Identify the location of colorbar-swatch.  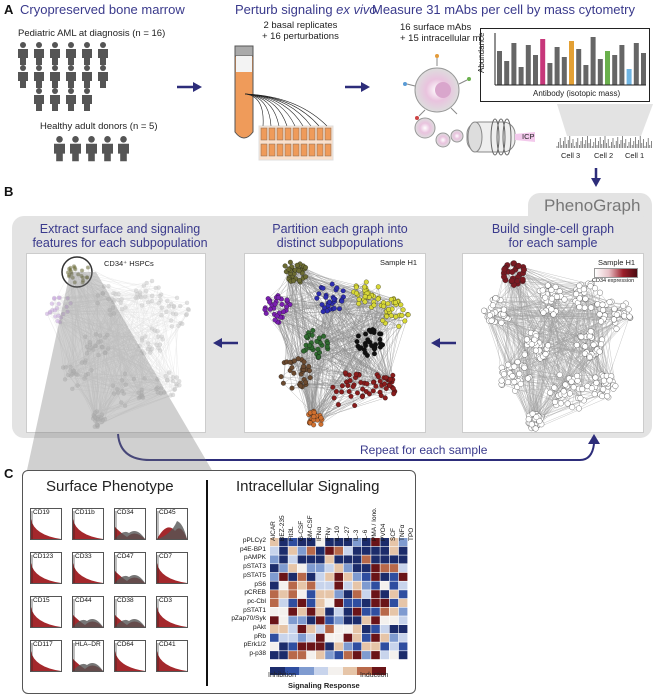
(320, 671).